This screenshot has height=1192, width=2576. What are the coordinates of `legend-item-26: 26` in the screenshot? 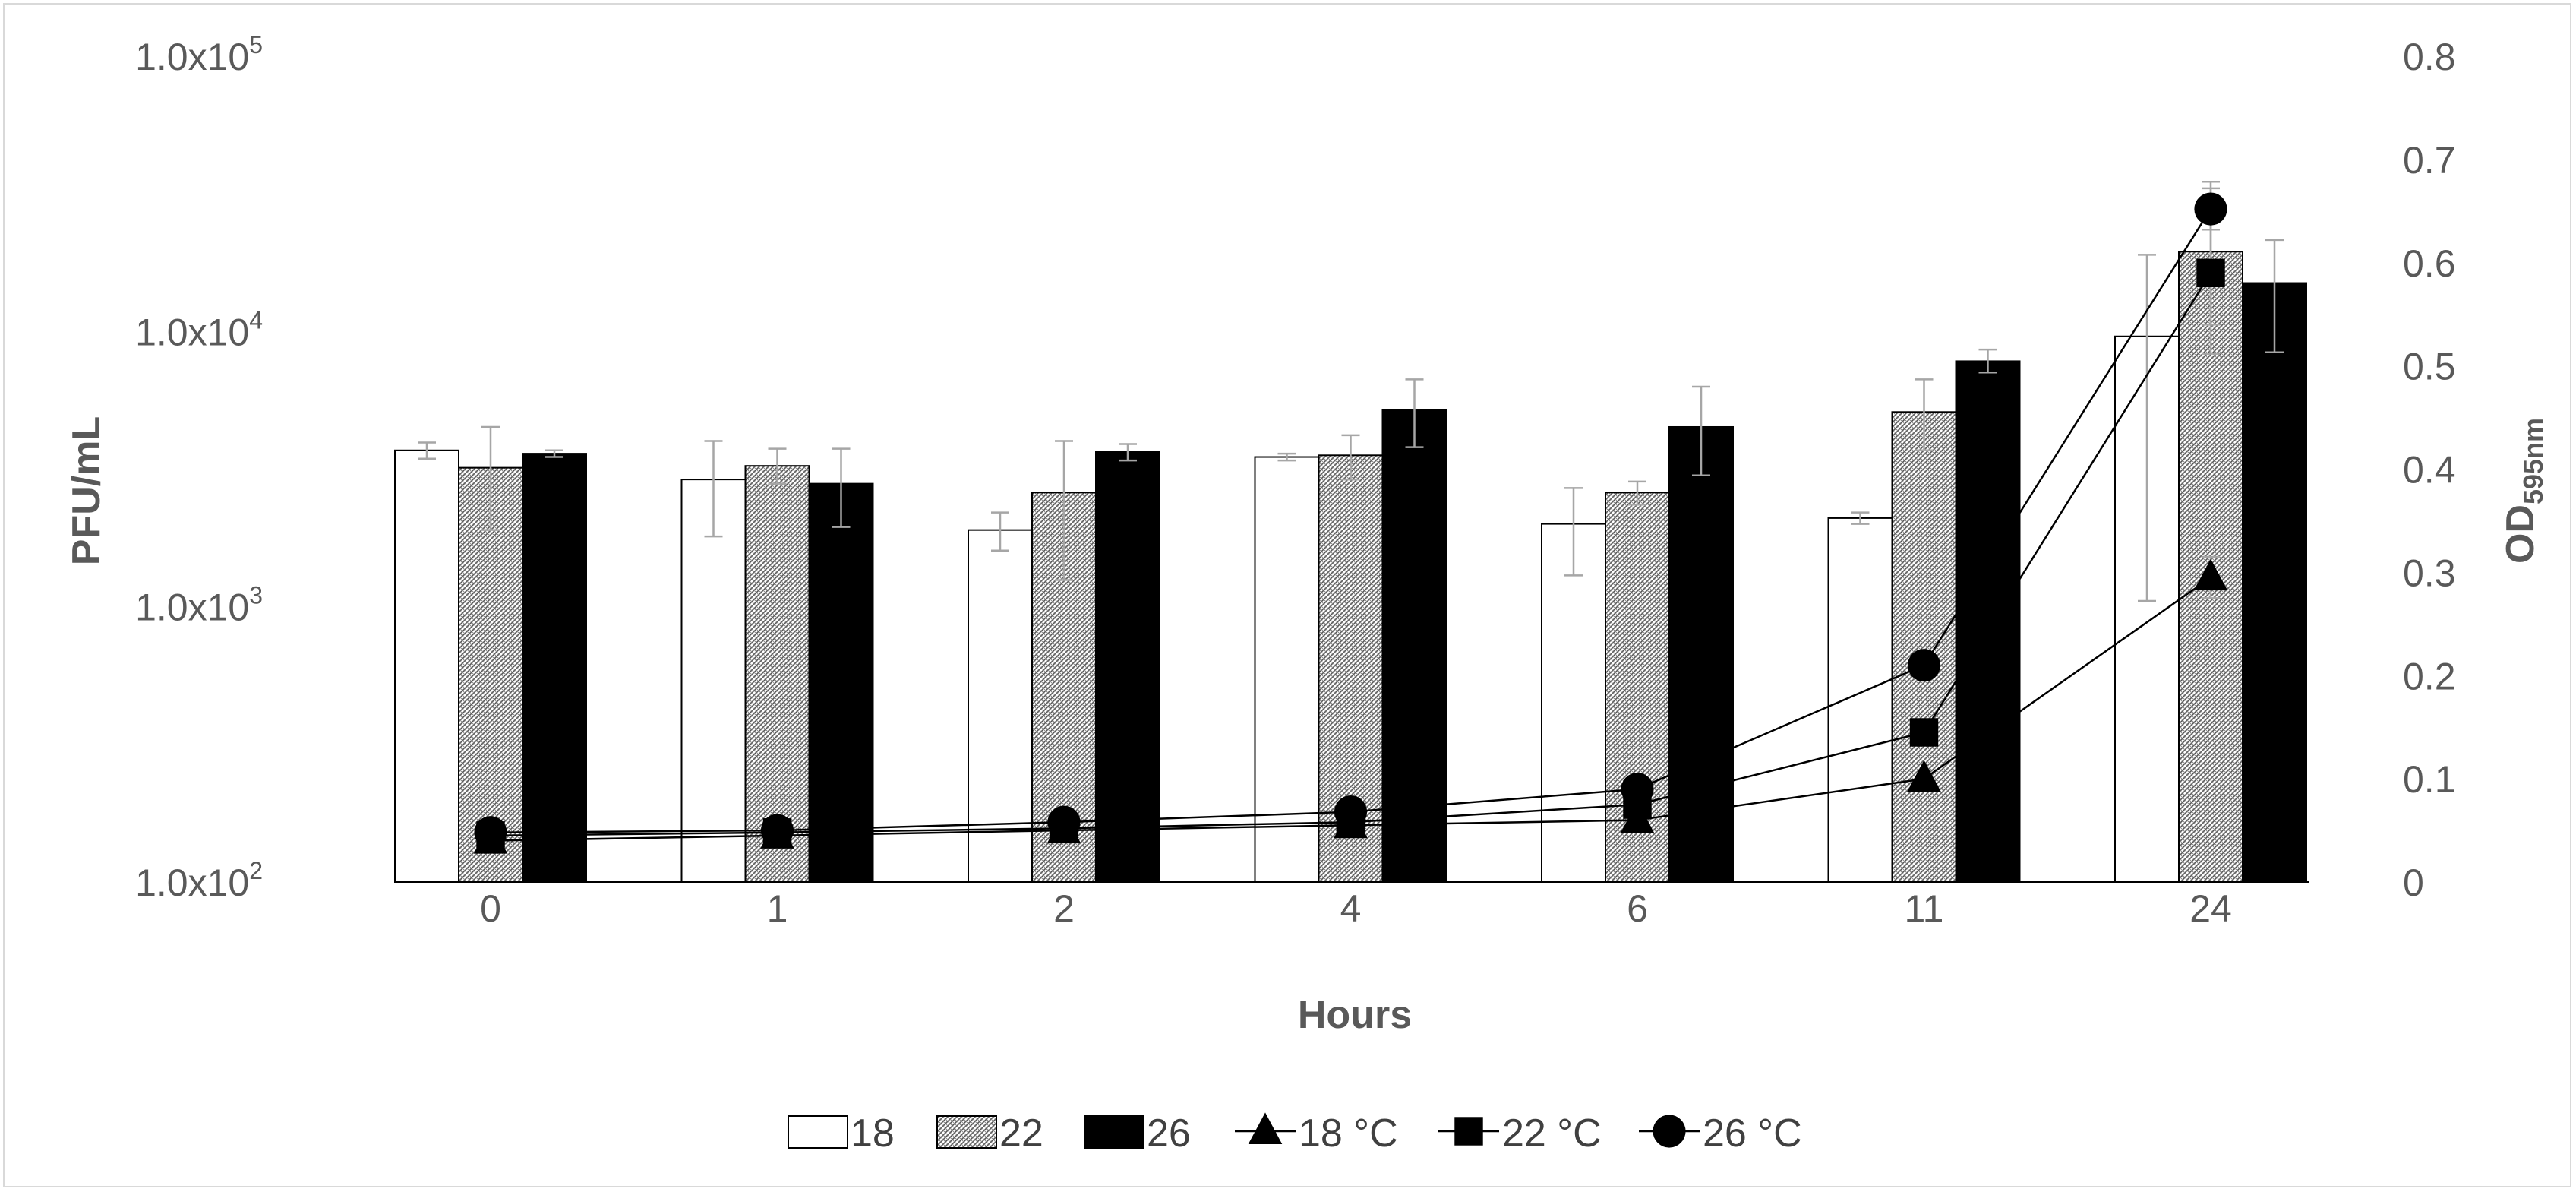 It's located at (1137, 1133).